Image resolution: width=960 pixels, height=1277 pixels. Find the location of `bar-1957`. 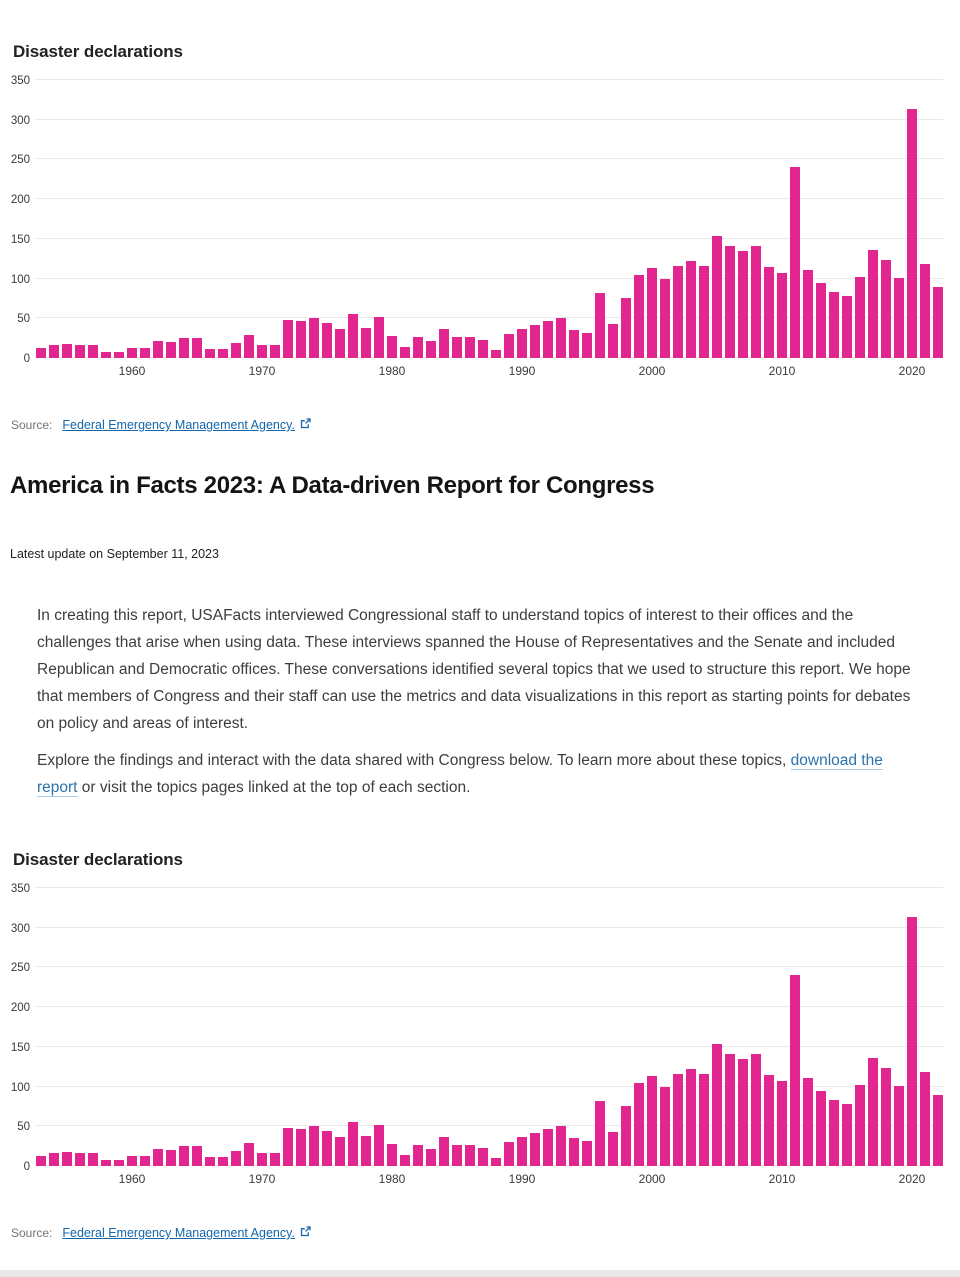

bar-1957 is located at coordinates (93, 1159).